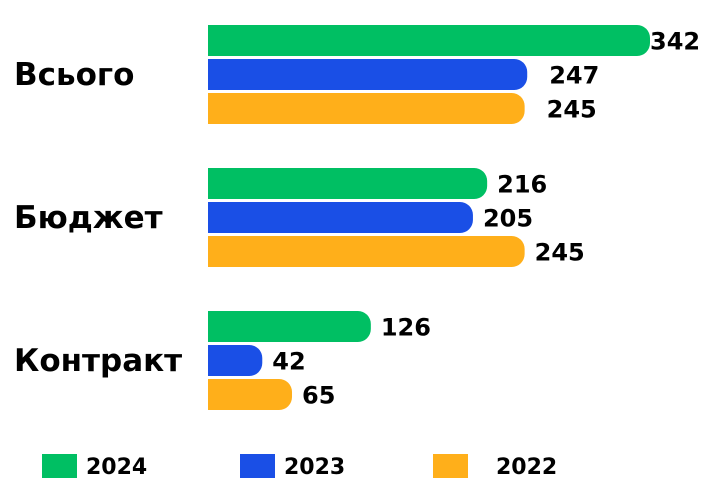  I want to click on value-label: 342, so click(675, 42).